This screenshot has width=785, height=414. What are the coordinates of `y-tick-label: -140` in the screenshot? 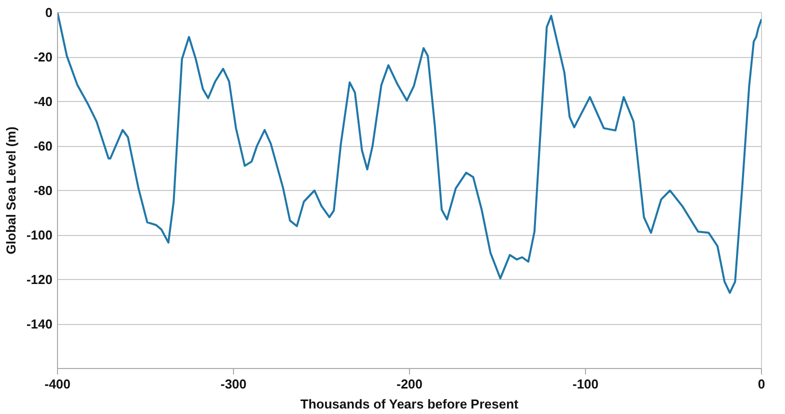 It's located at (39, 324).